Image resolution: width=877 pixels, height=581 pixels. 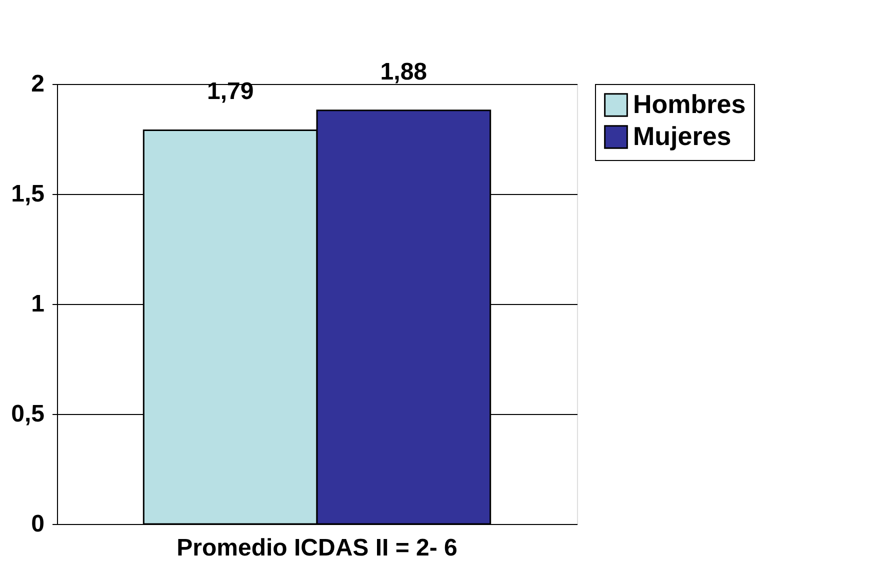 What do you see at coordinates (27, 414) in the screenshot?
I see `y-tick-label: 0,5` at bounding box center [27, 414].